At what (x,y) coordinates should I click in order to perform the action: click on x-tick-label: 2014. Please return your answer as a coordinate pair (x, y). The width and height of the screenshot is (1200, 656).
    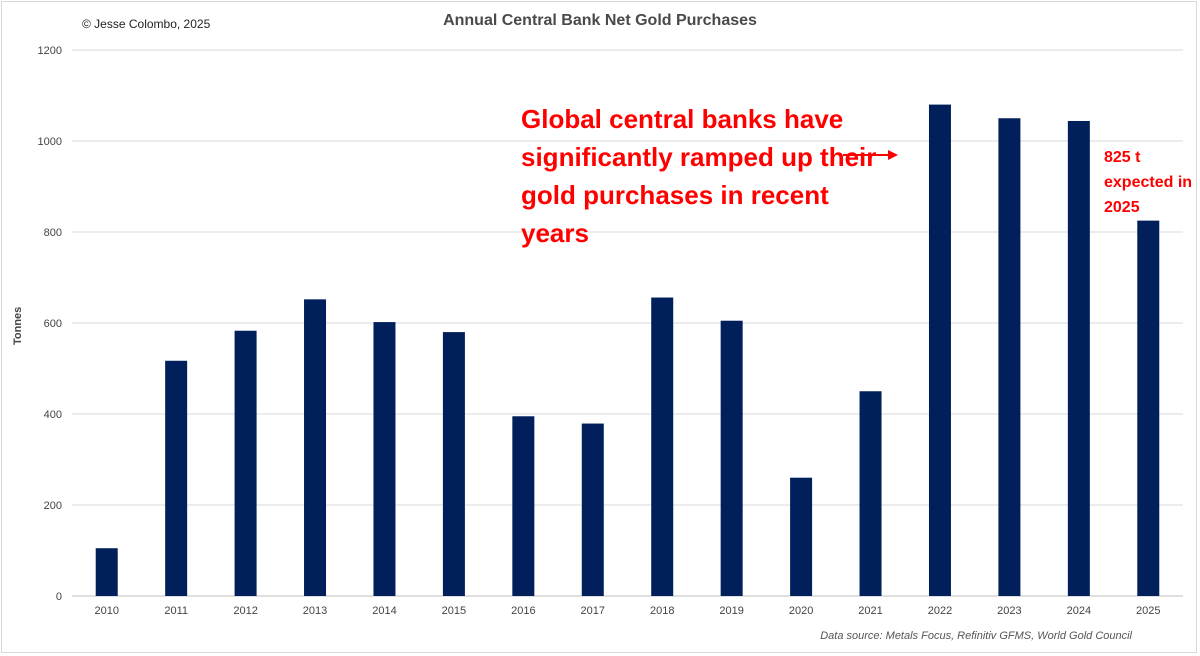
    Looking at the image, I should click on (384, 611).